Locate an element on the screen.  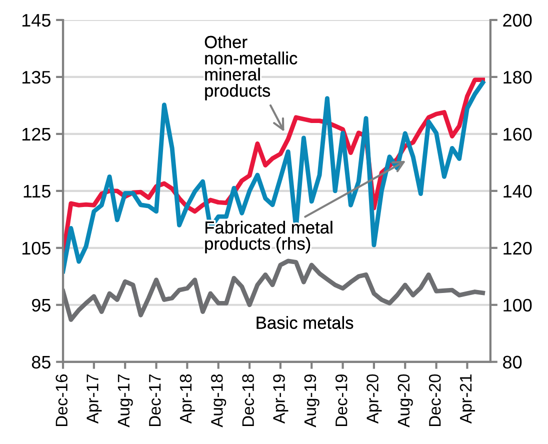
x-tick-label: Apr-17 is located at coordinates (94, 399).